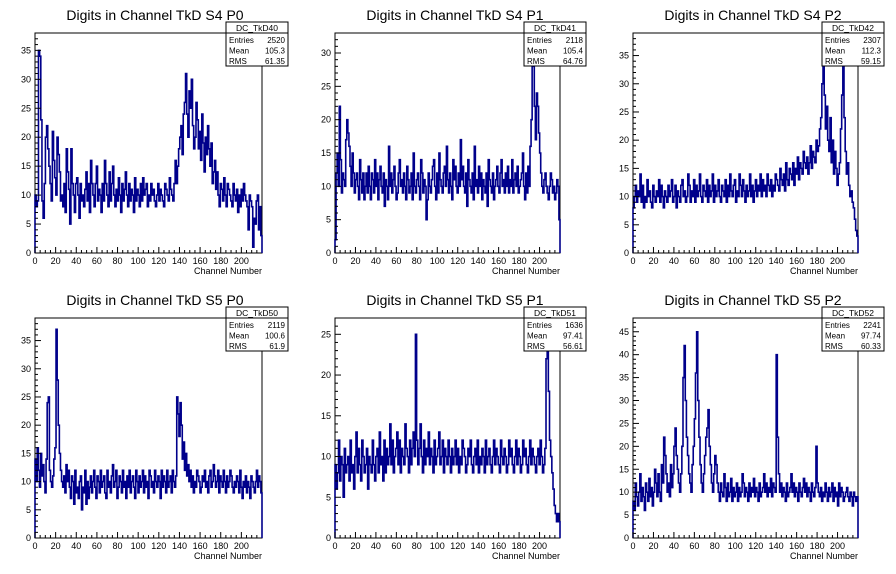 The width and height of the screenshot is (896, 574). Describe the element at coordinates (555, 313) in the screenshot. I see `stats-name: DC_TkD51` at that location.